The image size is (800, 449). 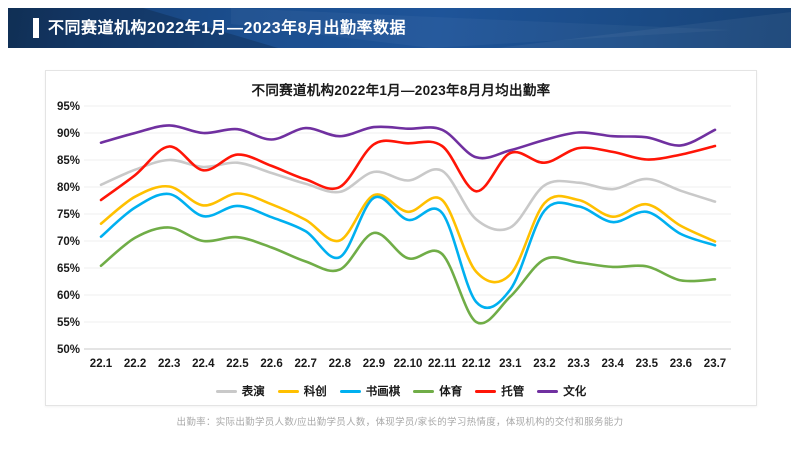 I want to click on x-axis-tick-label: 22.4, so click(x=203, y=364).